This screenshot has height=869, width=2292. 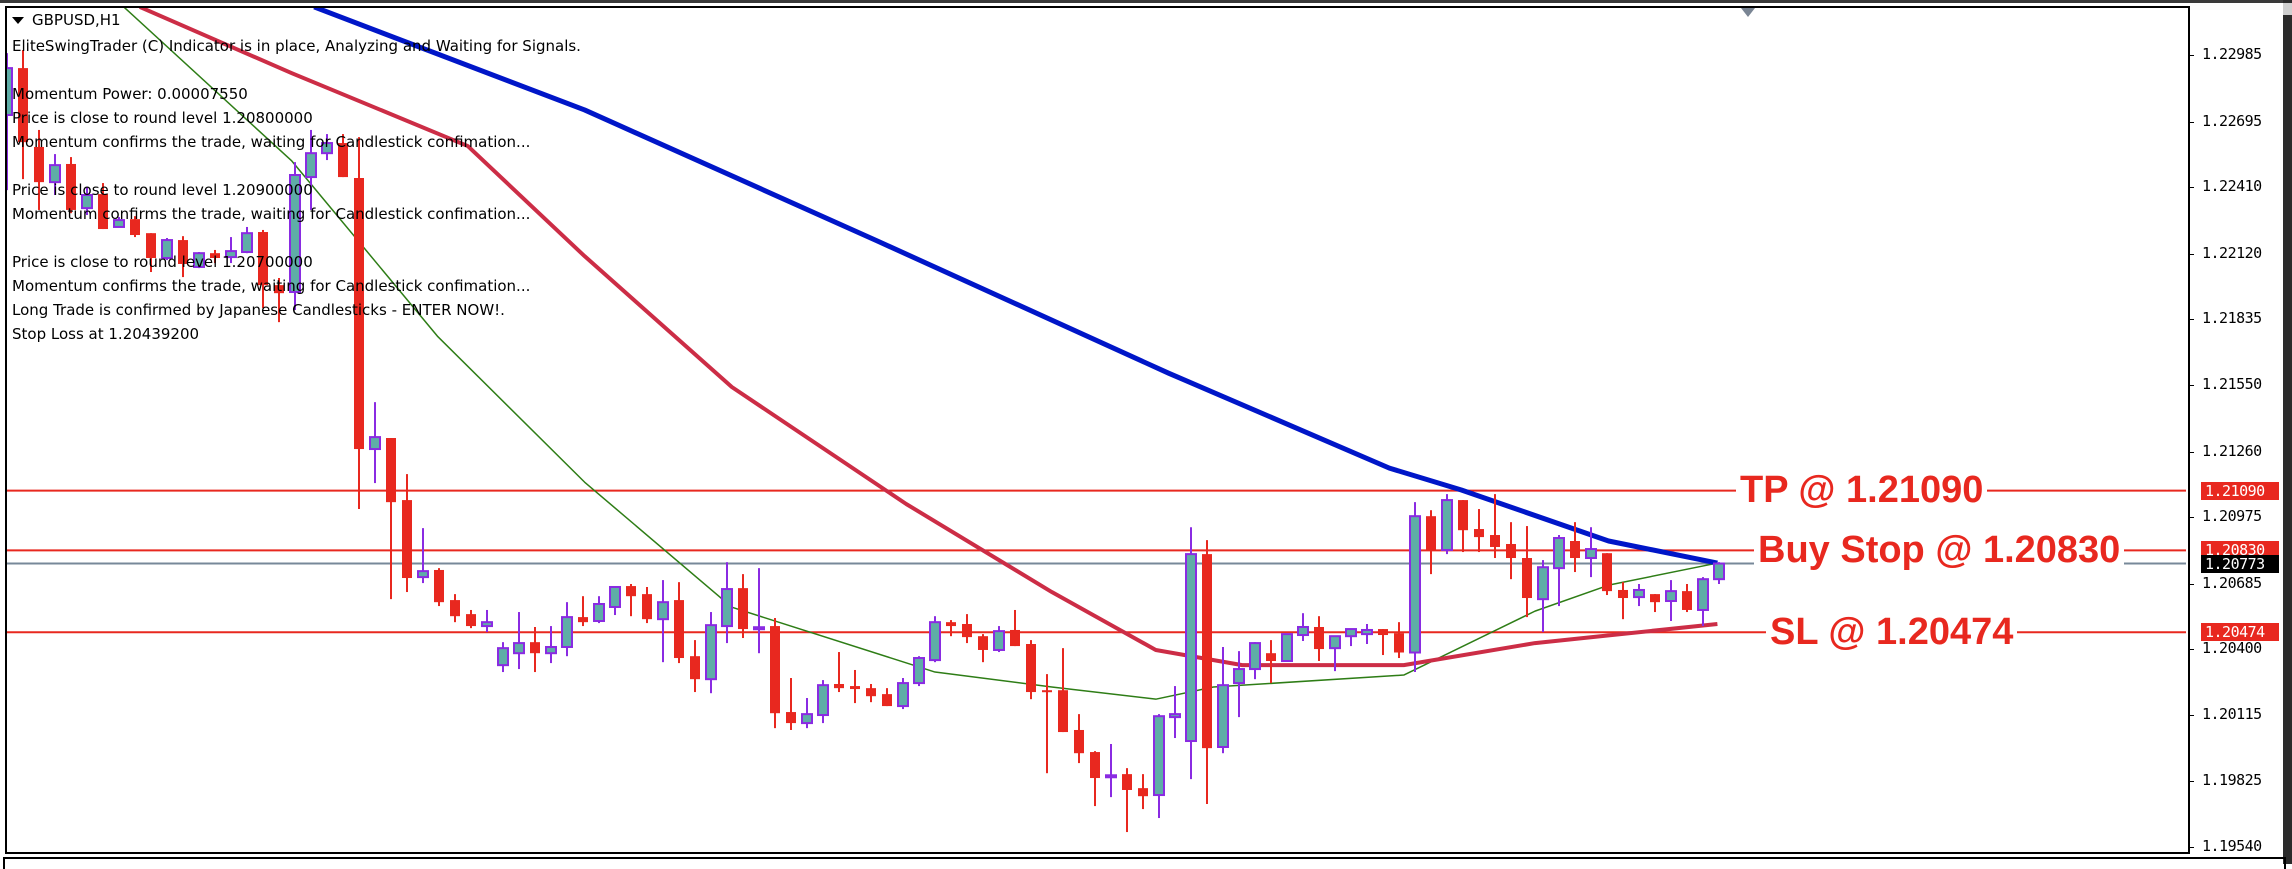 What do you see at coordinates (2240, 490) in the screenshot?
I see `tp-price-tag: 1.21090` at bounding box center [2240, 490].